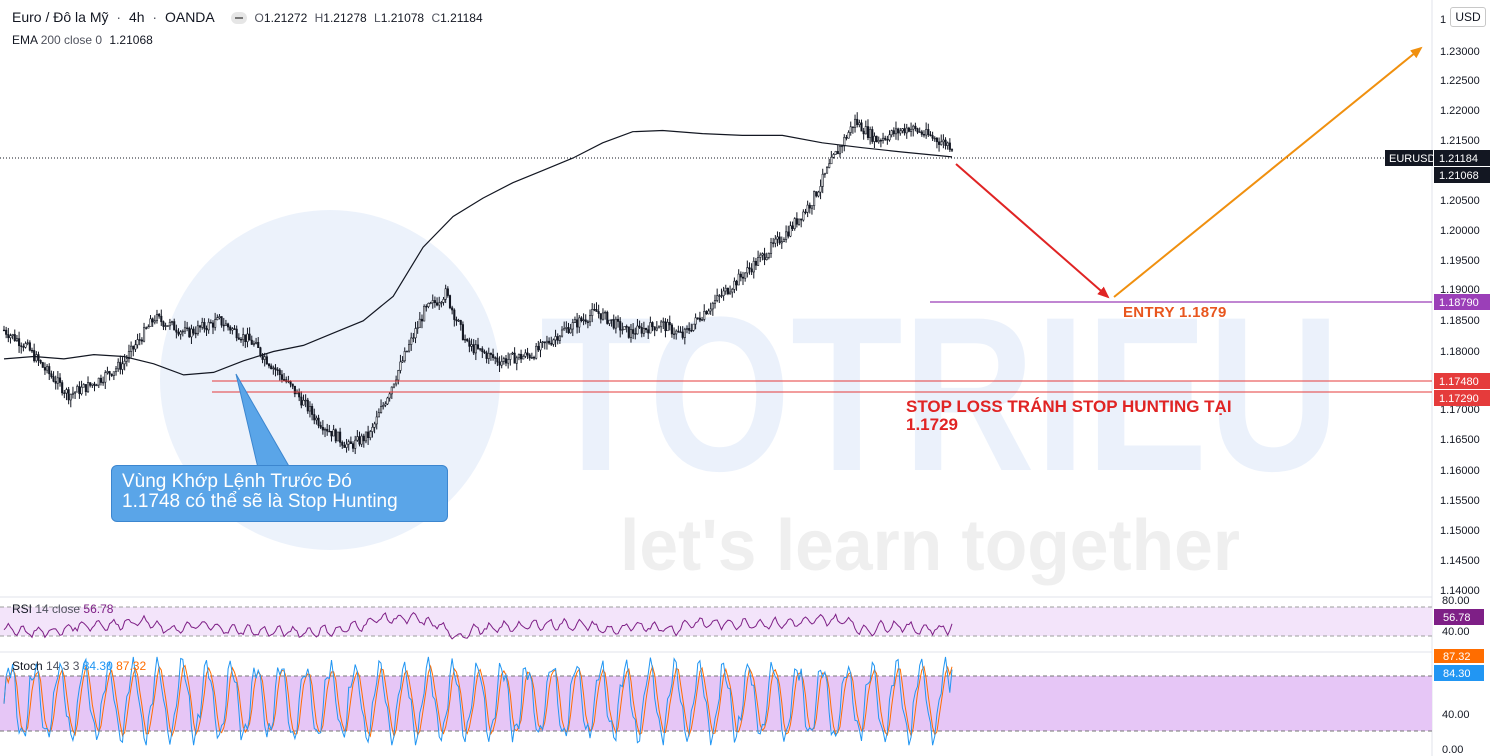 This screenshot has height=756, width=1500. Describe the element at coordinates (1460, 321) in the screenshot. I see `price-tick: 1.18500` at that location.